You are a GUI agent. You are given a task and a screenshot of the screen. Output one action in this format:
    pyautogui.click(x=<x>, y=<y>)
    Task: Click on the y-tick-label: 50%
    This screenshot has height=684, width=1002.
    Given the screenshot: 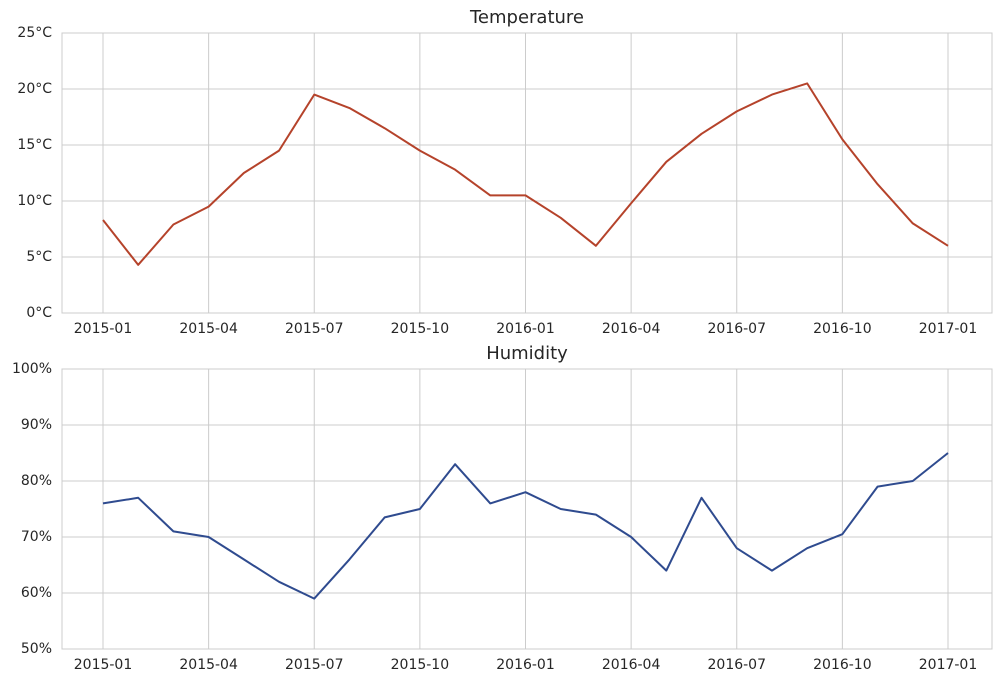 What is the action you would take?
    pyautogui.click(x=36, y=649)
    